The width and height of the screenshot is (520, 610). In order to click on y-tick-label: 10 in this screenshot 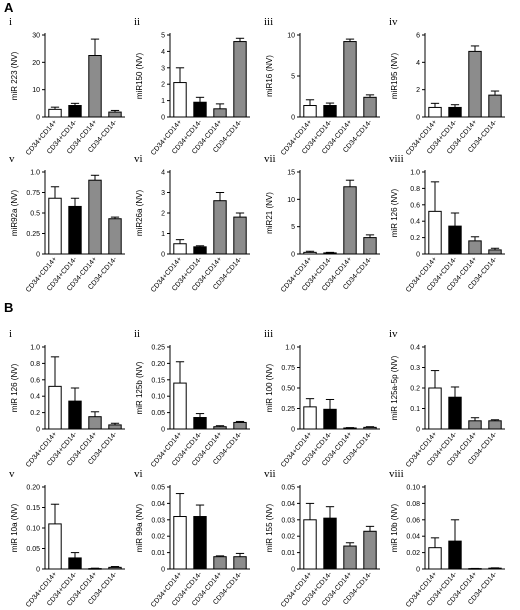, I will do `click(36, 90)`.